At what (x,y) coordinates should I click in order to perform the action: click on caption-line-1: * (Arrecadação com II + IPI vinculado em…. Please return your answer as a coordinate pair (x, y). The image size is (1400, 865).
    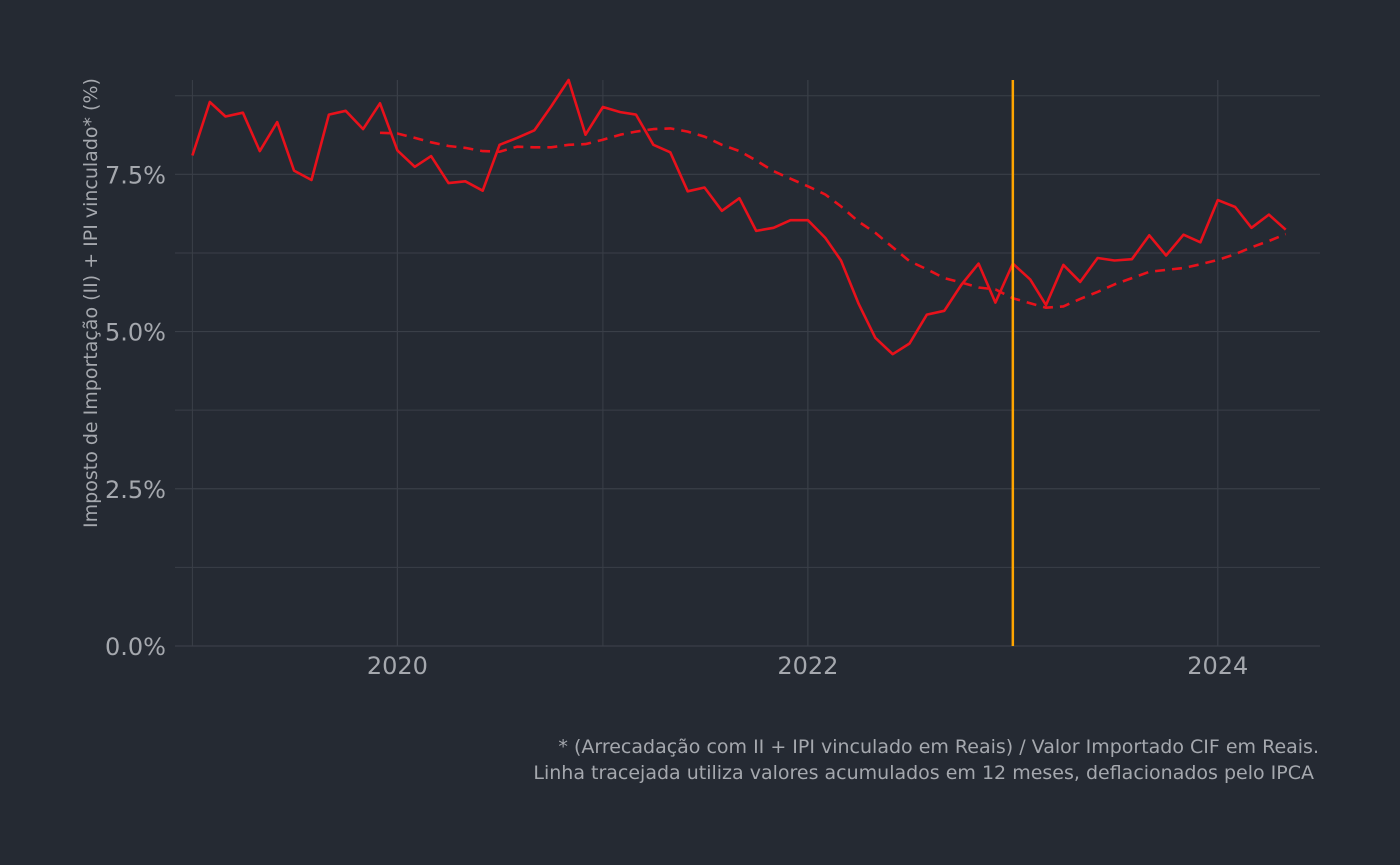
    Looking at the image, I should click on (938, 747).